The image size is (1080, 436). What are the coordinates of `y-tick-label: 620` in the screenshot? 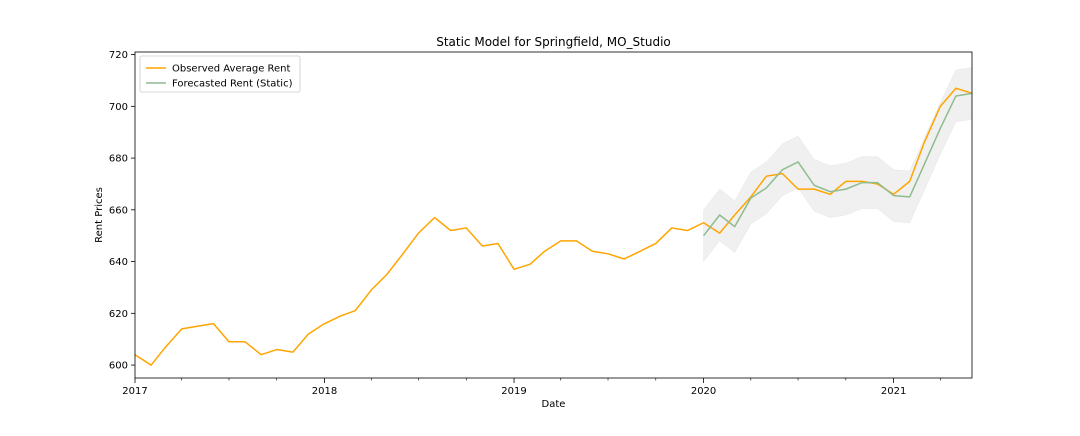 It's located at (118, 314).